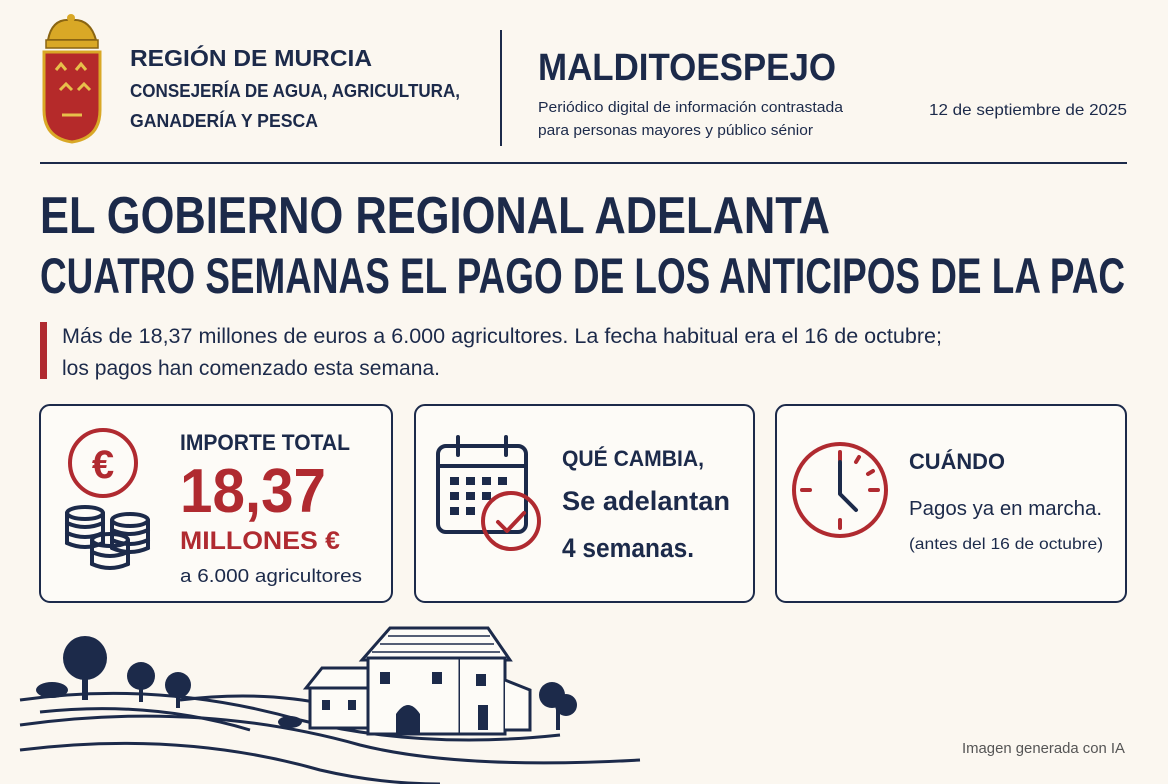 This screenshot has width=1168, height=784. I want to click on tagline: para personas mayores y público sénior, so click(675, 130).